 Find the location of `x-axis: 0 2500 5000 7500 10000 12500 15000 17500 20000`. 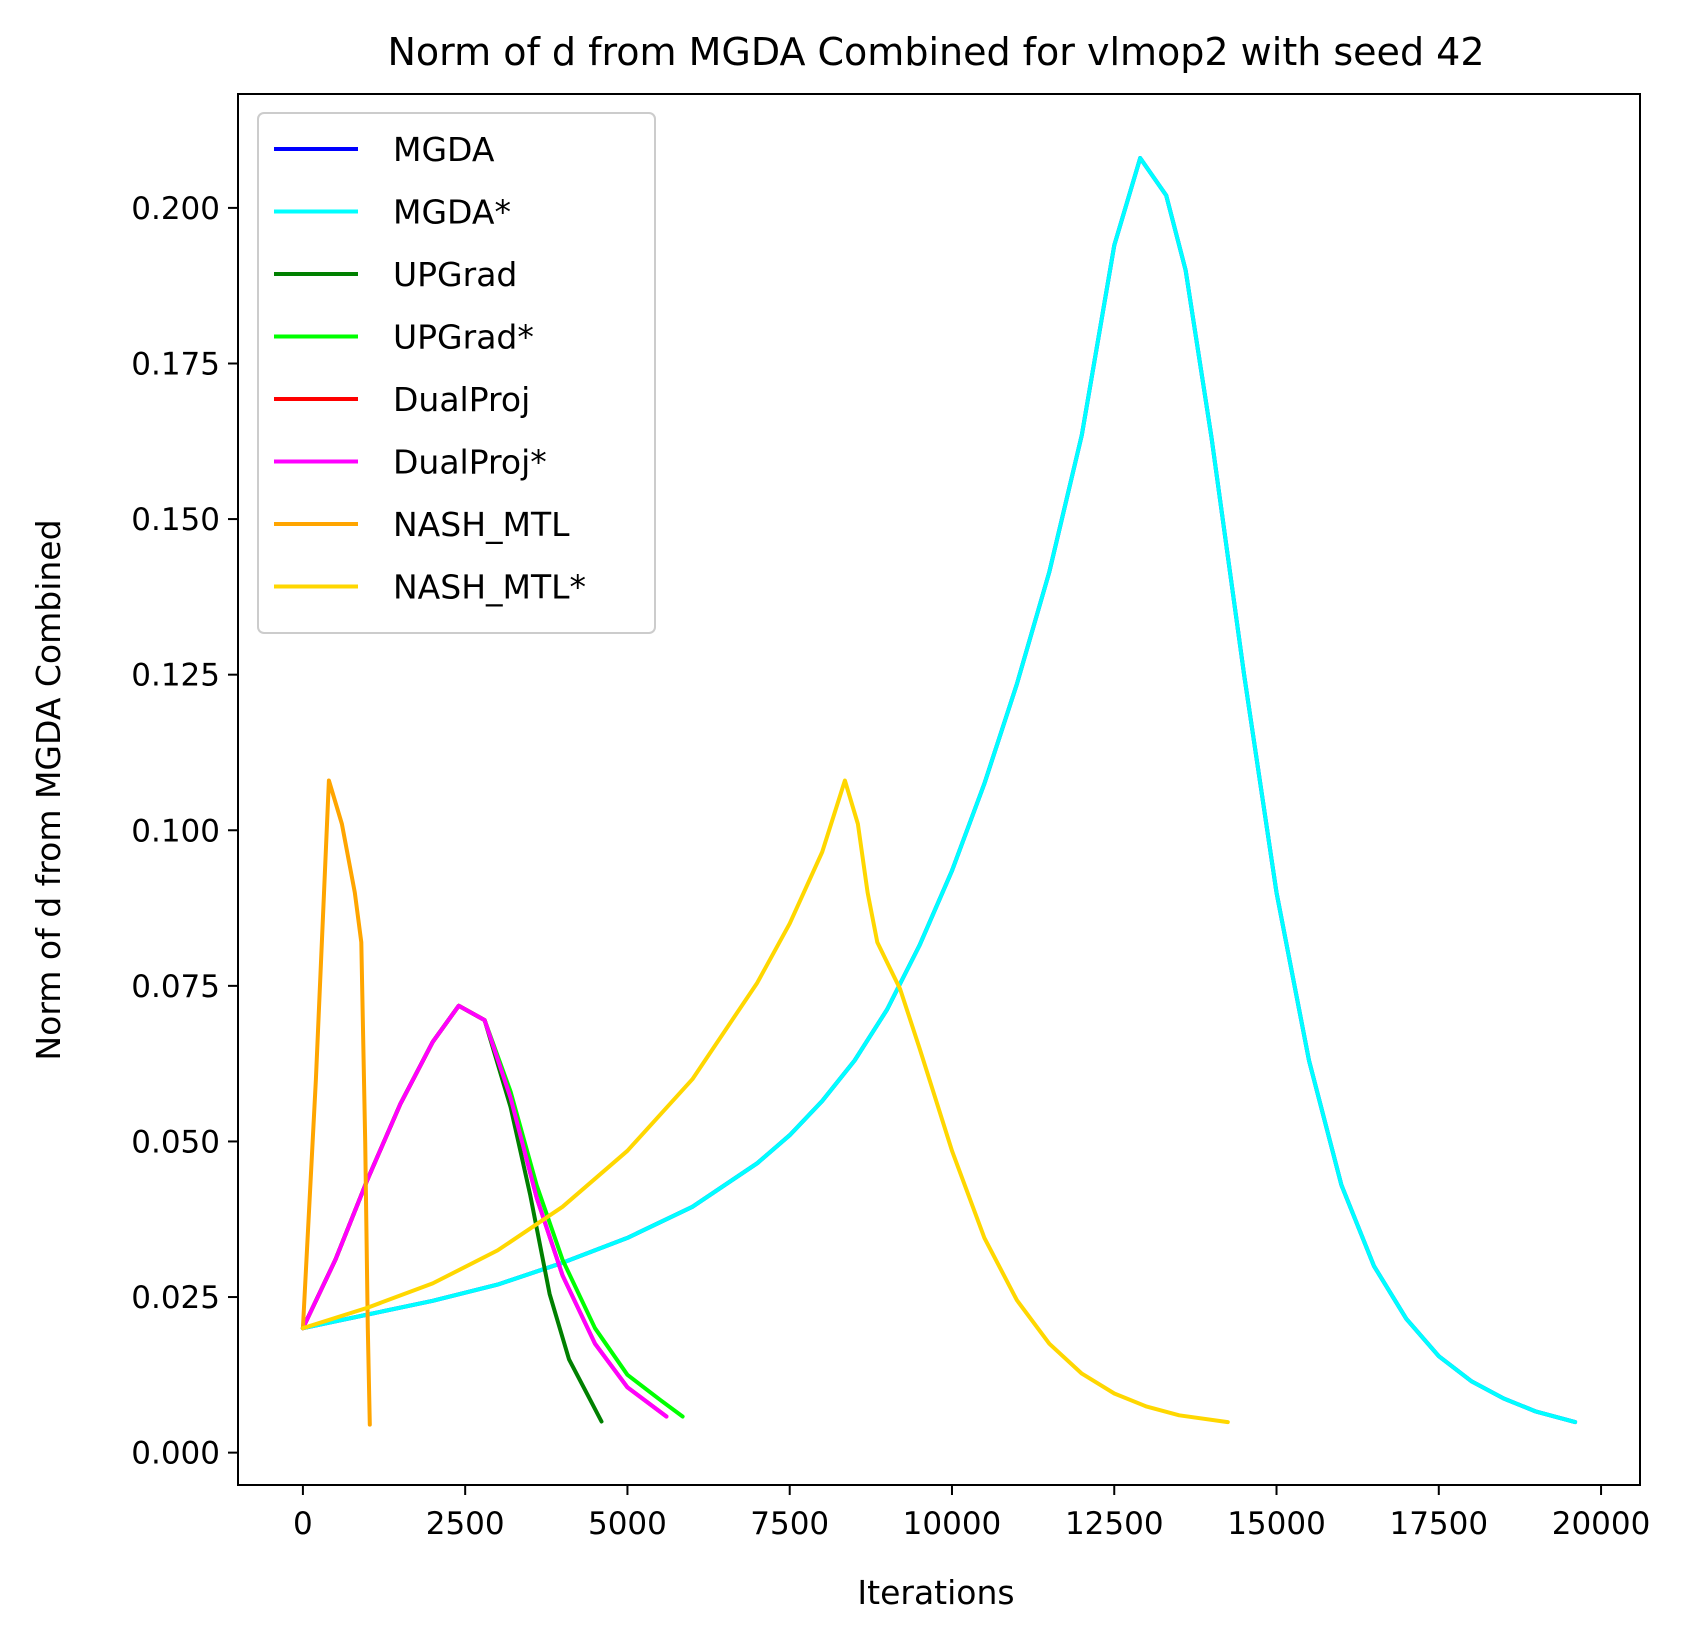

x-axis: 0 2500 5000 7500 10000 12500 15000 17500 20000 is located at coordinates (971, 1513).